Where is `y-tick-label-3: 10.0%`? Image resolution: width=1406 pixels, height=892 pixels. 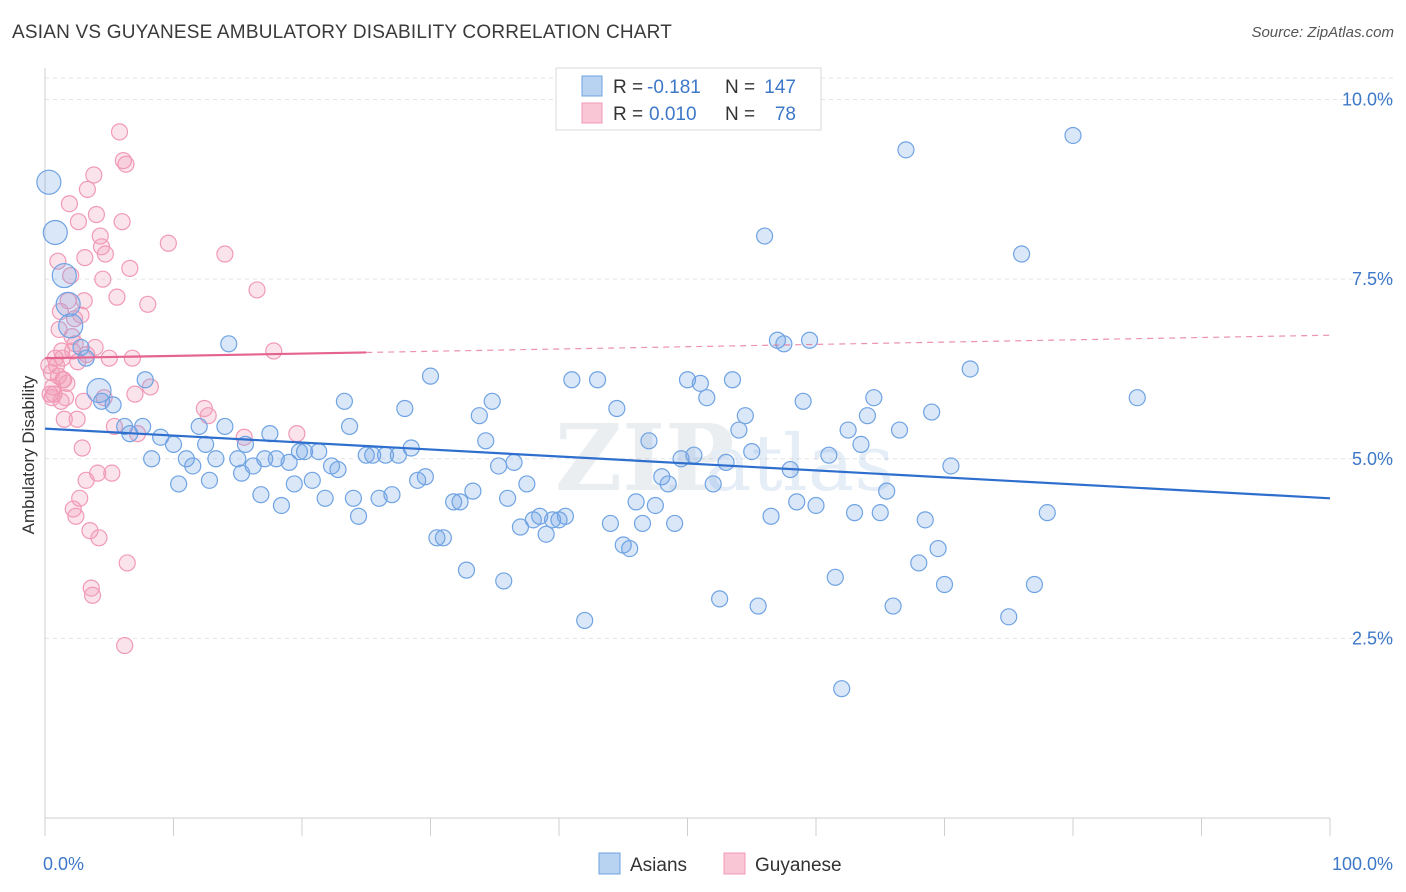
y-tick-label-3: 10.0% is located at coordinates (1367, 100).